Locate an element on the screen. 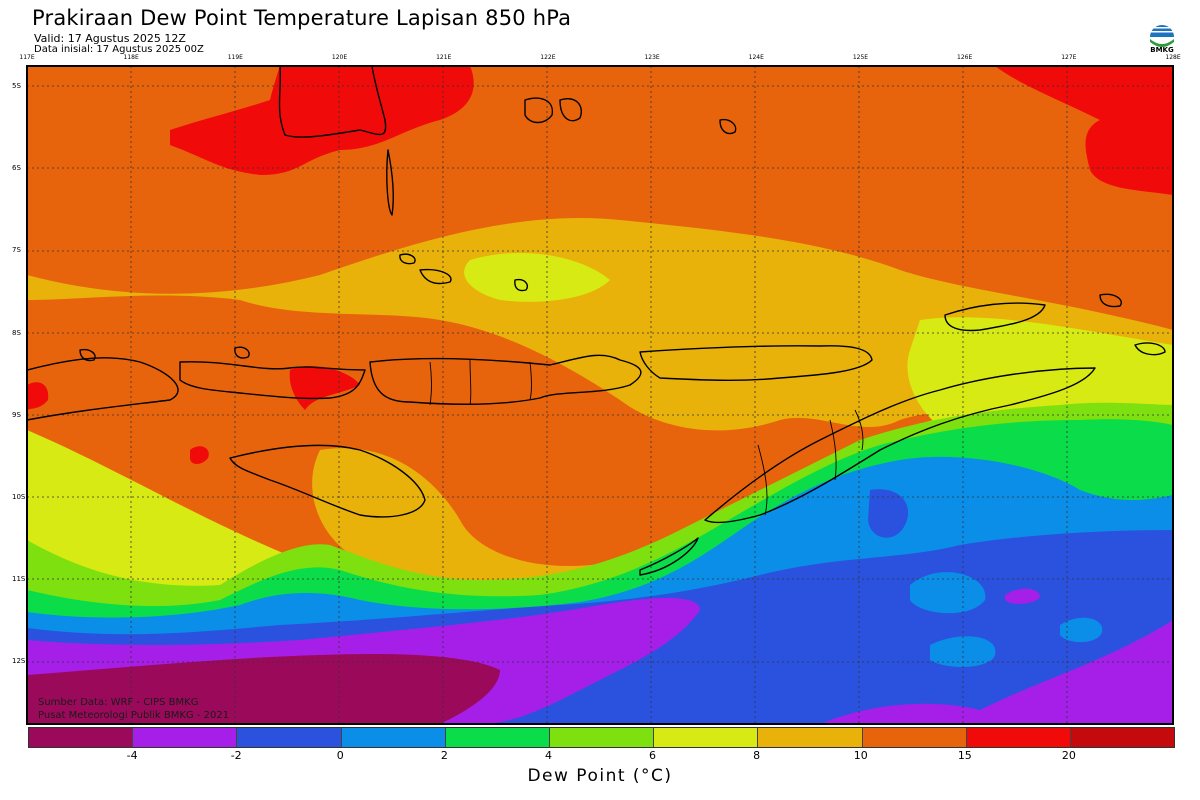 The image size is (1200, 800). lat-tick-label: 12S is located at coordinates (19, 661).